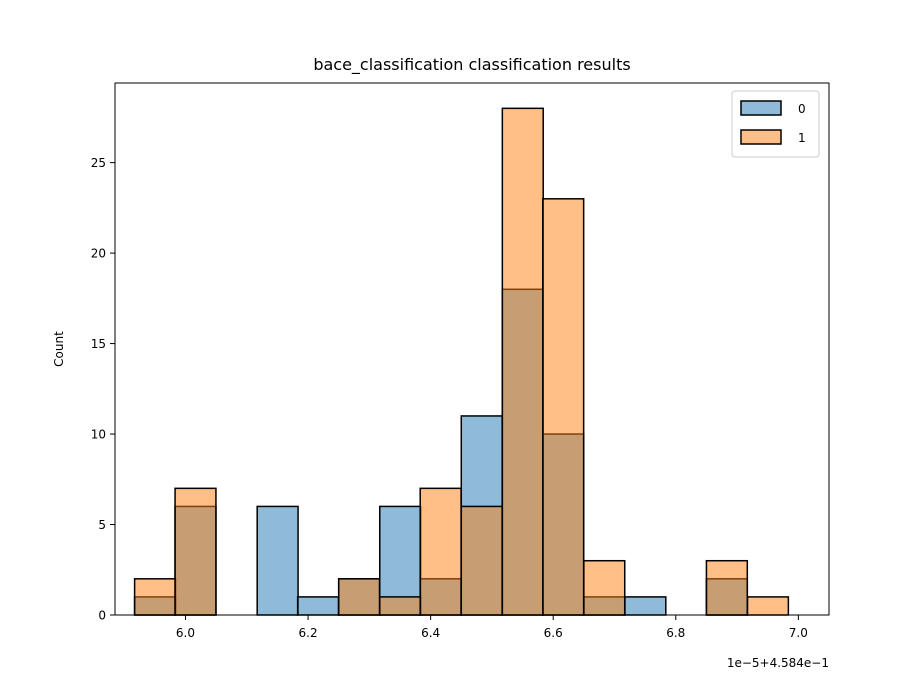  I want to click on x-tick-label: 6.6, so click(553, 633).